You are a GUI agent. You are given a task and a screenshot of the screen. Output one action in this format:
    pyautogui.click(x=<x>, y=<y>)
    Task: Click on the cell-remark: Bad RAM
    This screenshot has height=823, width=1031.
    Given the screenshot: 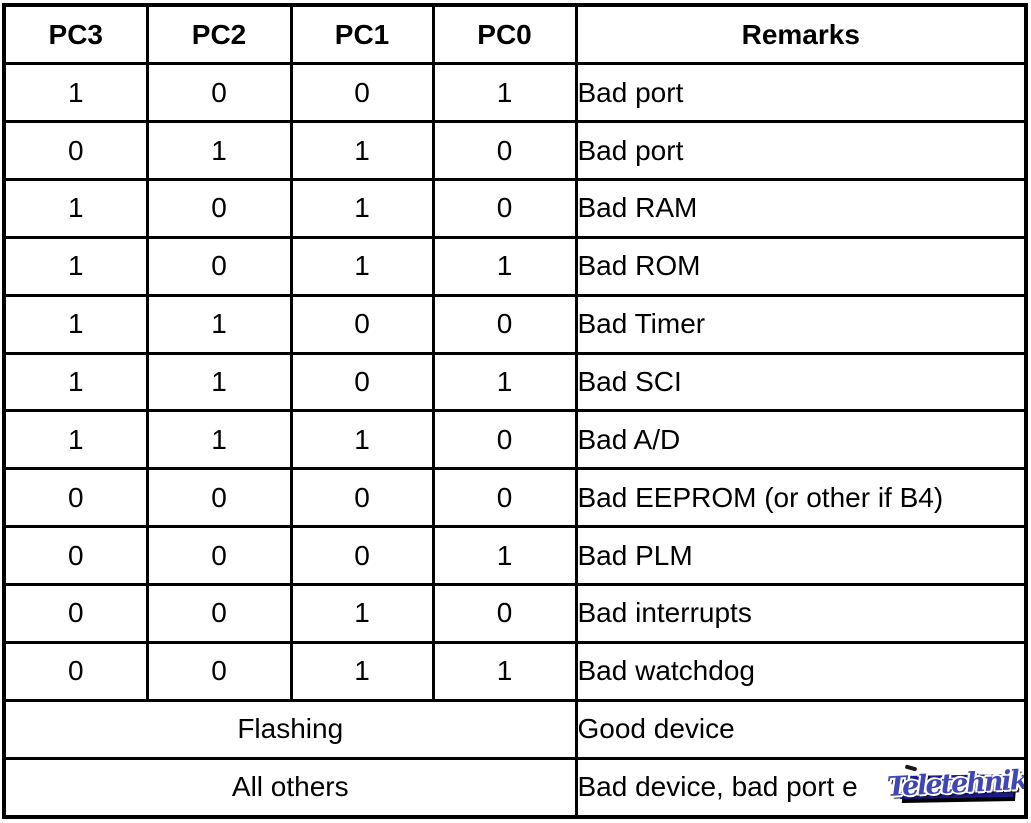 What is the action you would take?
    pyautogui.click(x=801, y=208)
    